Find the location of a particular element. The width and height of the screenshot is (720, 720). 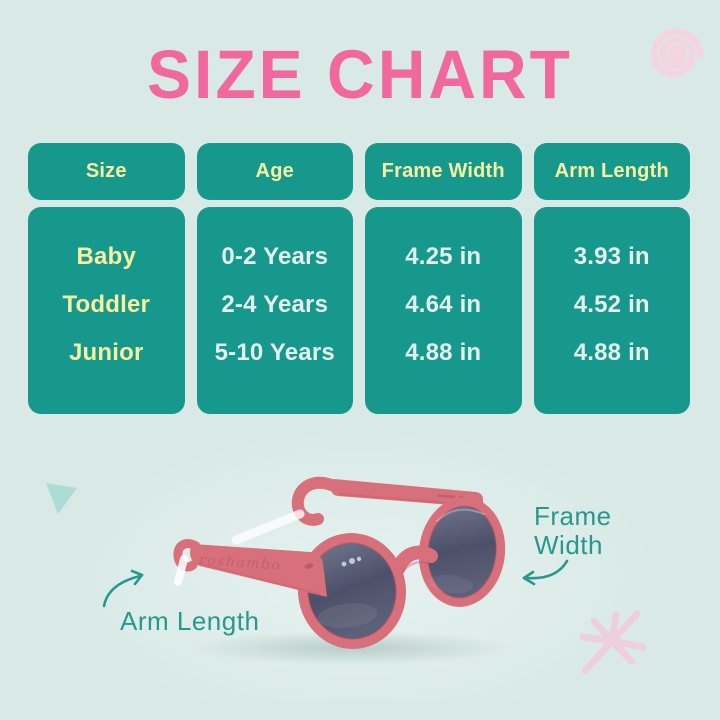

cell-frame-width-toddler: 4.64 in is located at coordinates (443, 304).